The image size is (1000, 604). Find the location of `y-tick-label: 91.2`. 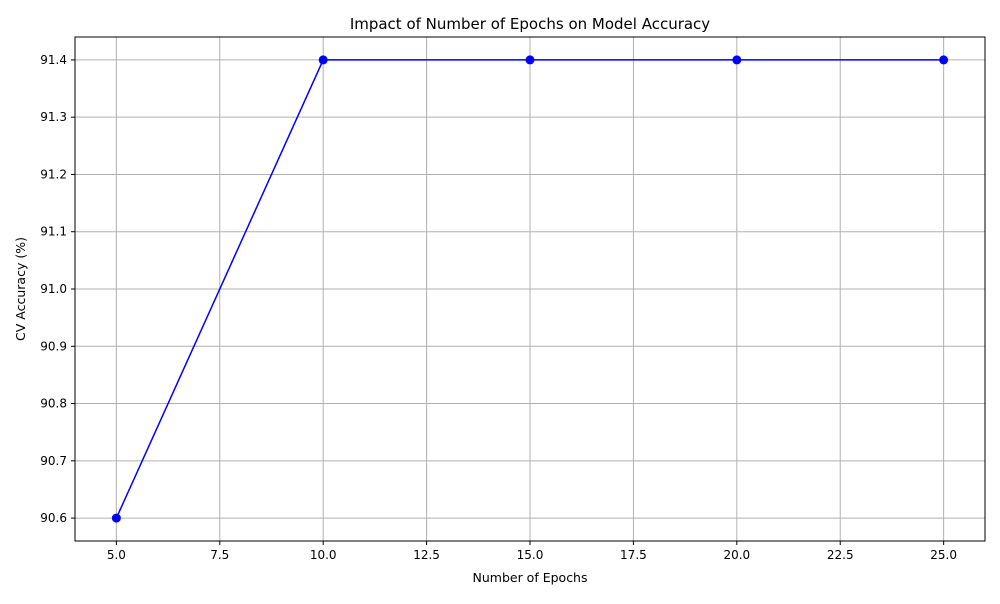

y-tick-label: 91.2 is located at coordinates (53, 174).